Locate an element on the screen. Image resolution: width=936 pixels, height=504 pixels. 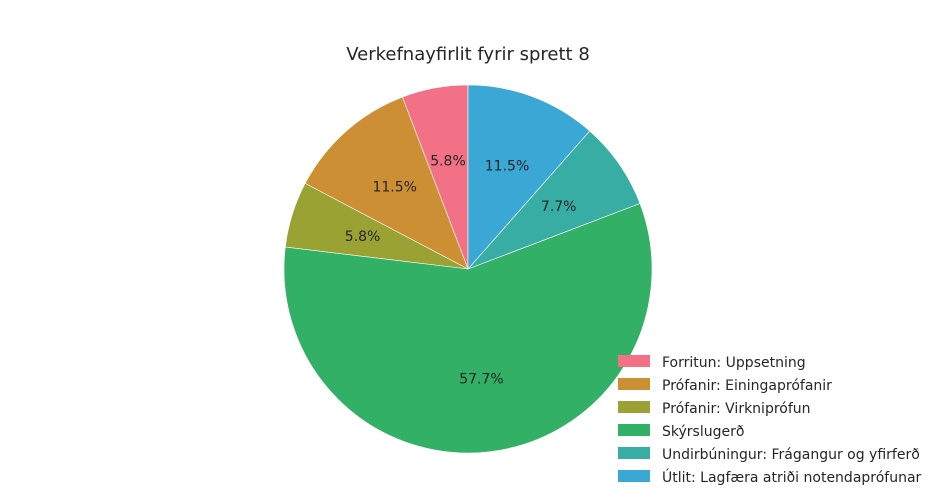
legend-label-2: Prófanir: Einingaprófanir is located at coordinates (747, 386).